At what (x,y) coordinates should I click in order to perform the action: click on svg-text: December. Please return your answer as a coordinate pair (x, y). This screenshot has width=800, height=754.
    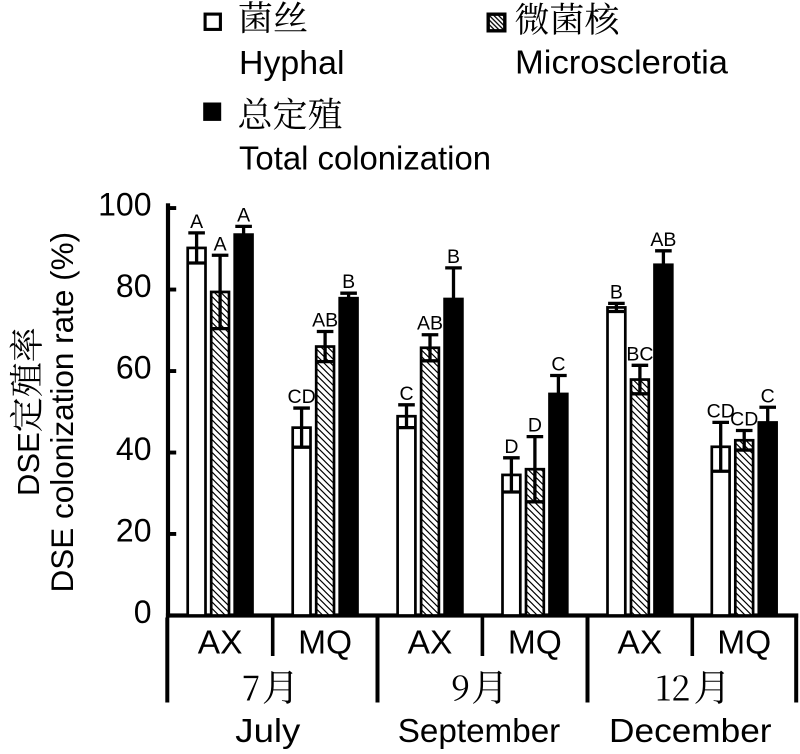
    Looking at the image, I should click on (690, 730).